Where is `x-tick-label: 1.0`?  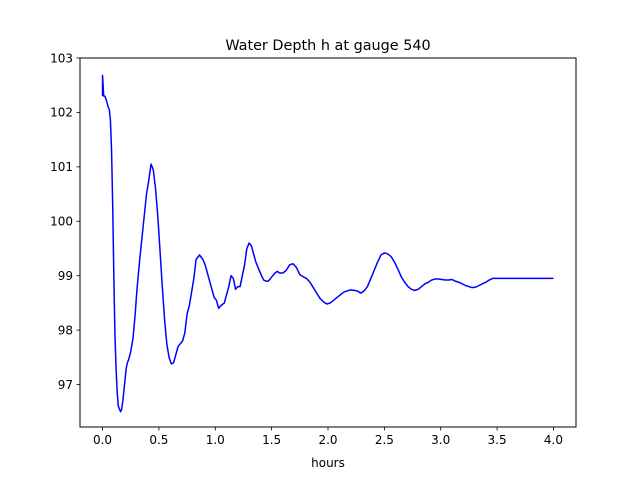 x-tick-label: 1.0 is located at coordinates (215, 440).